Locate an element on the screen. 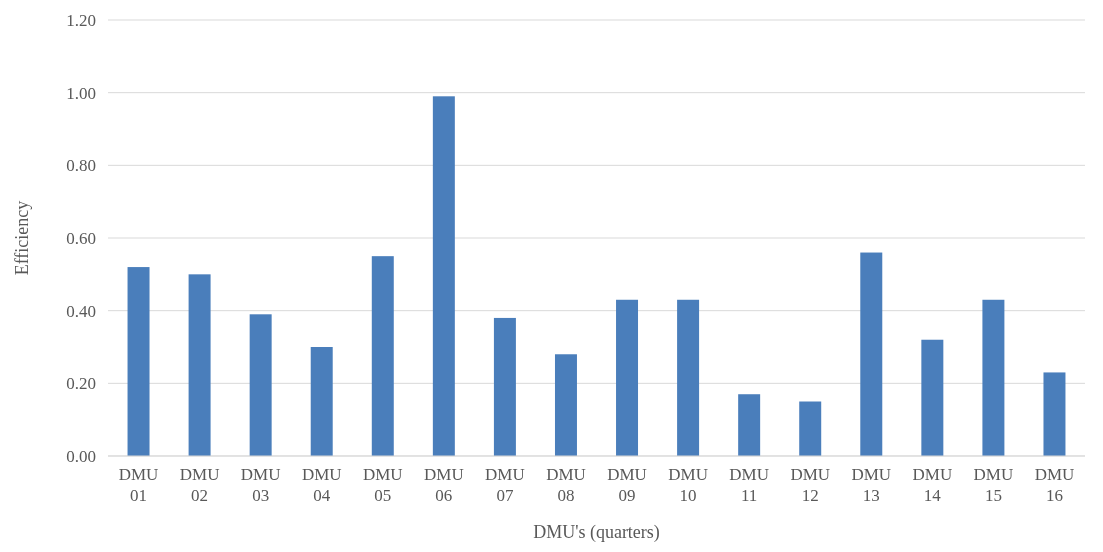 This screenshot has width=1103, height=552. x-tick-label: DMU 02 is located at coordinates (199, 485).